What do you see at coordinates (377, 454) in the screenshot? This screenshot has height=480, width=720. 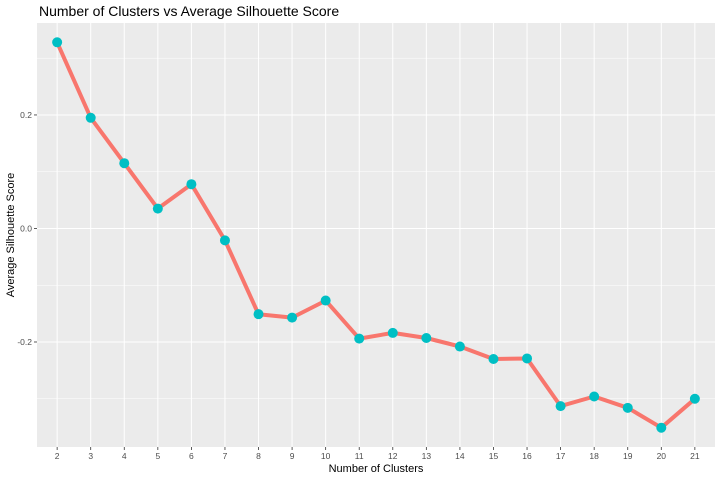 I see `x-axis-ticks: 2 3 4 5 6 7 8 9 10 11 12 13 14 15 16 17 18 19 20 21` at bounding box center [377, 454].